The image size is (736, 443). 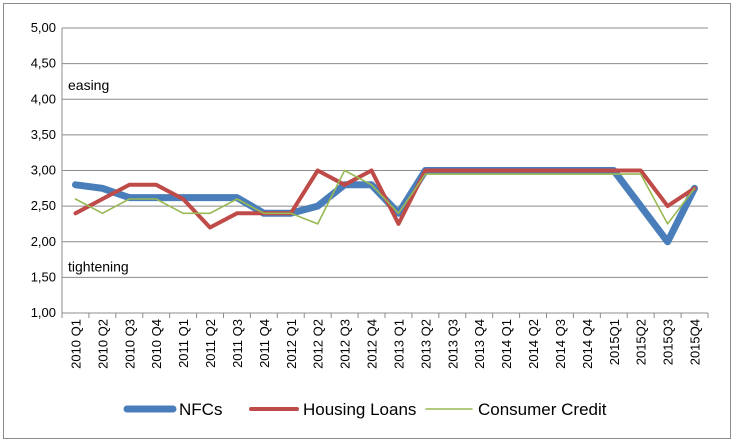 I want to click on x-tick-label: 2010 Q2, so click(x=102, y=344).